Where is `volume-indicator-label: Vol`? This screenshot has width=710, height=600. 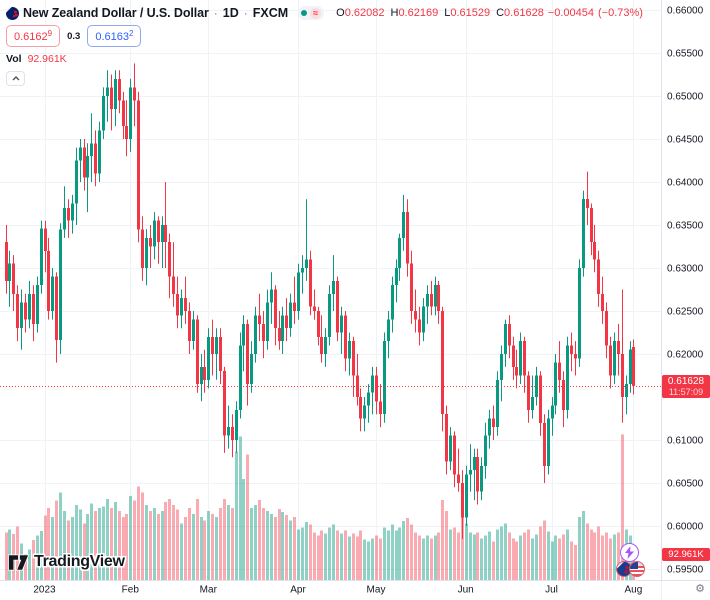
volume-indicator-label: Vol is located at coordinates (14, 59).